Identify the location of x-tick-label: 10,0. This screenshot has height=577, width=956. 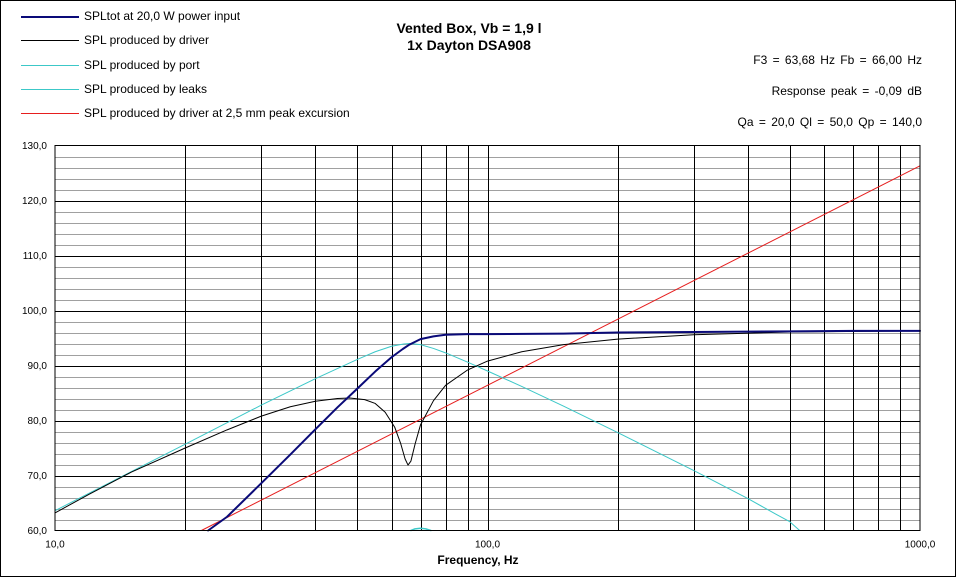
(55, 545).